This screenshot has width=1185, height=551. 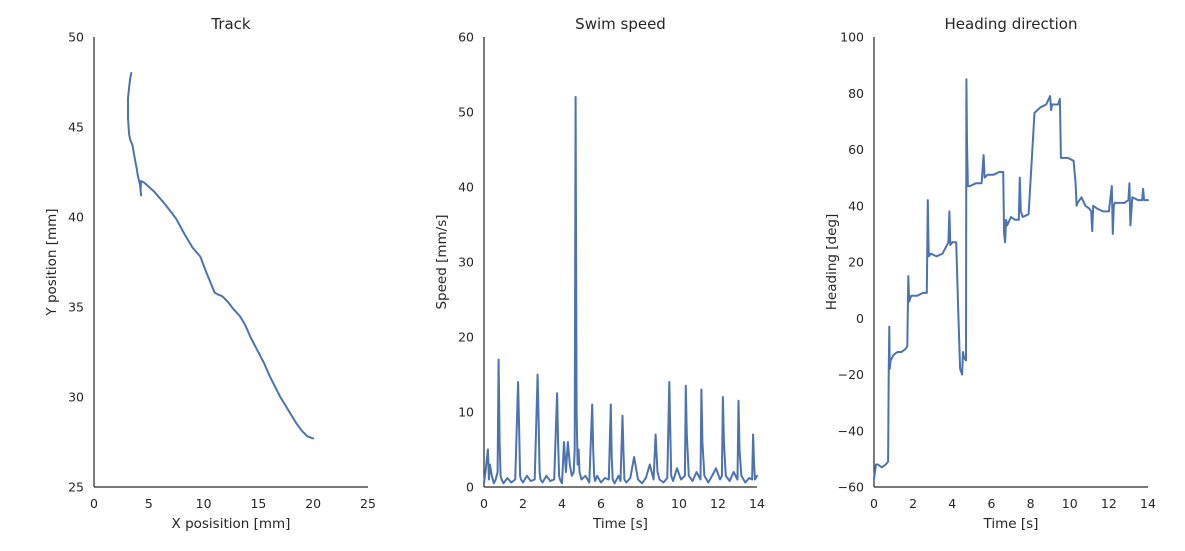 What do you see at coordinates (230, 24) in the screenshot?
I see `chart-title: Track` at bounding box center [230, 24].